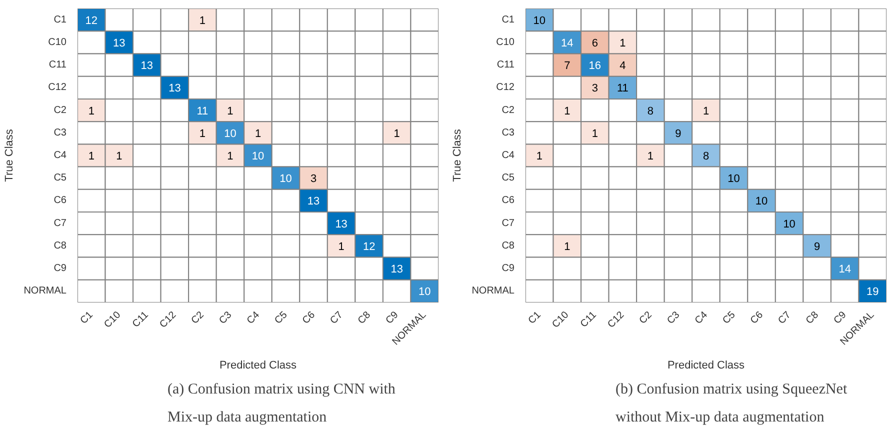 This screenshot has height=430, width=896. What do you see at coordinates (623, 66) in the screenshot?
I see `data-label: 4` at bounding box center [623, 66].